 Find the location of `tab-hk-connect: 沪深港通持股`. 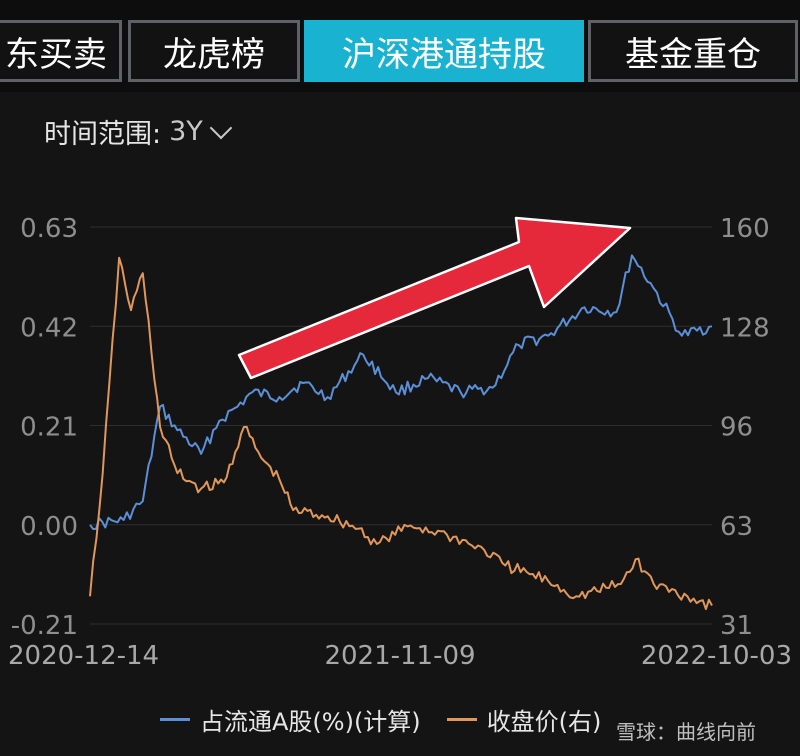

tab-hk-connect: 沪深港通持股 is located at coordinates (444, 51).